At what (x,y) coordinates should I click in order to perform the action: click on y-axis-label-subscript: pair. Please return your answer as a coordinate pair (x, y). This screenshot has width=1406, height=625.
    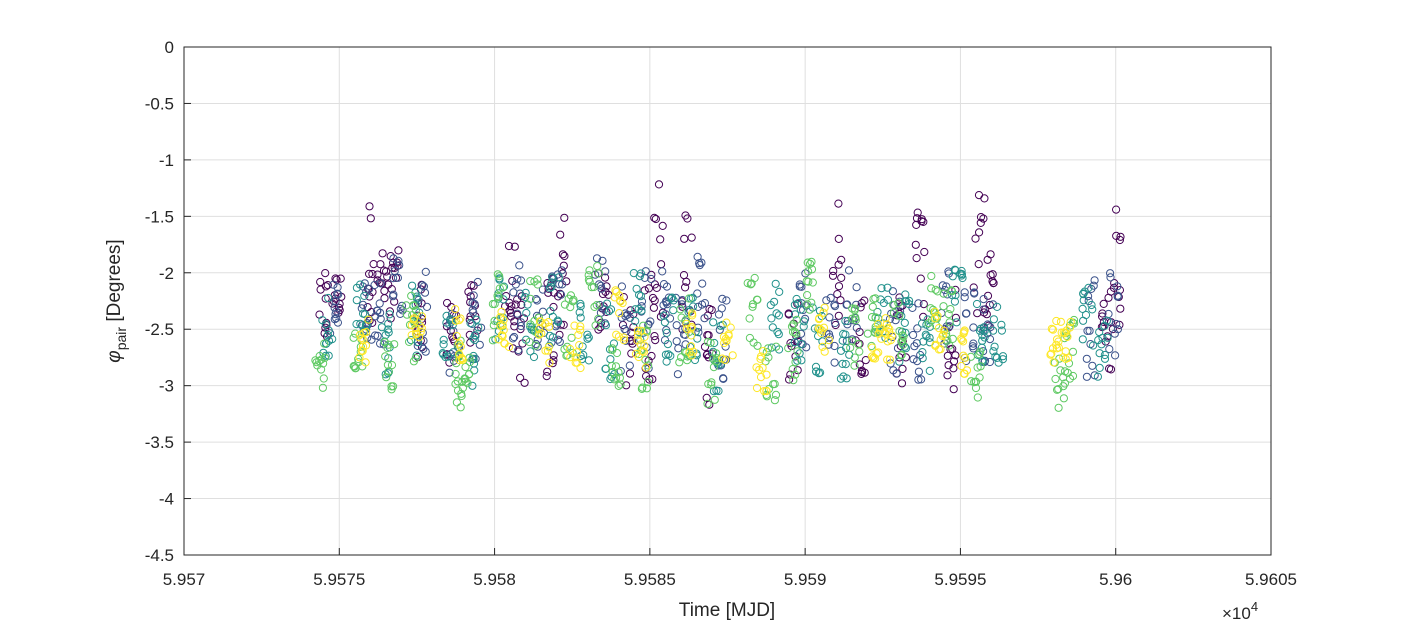
    Looking at the image, I should click on (121, 339).